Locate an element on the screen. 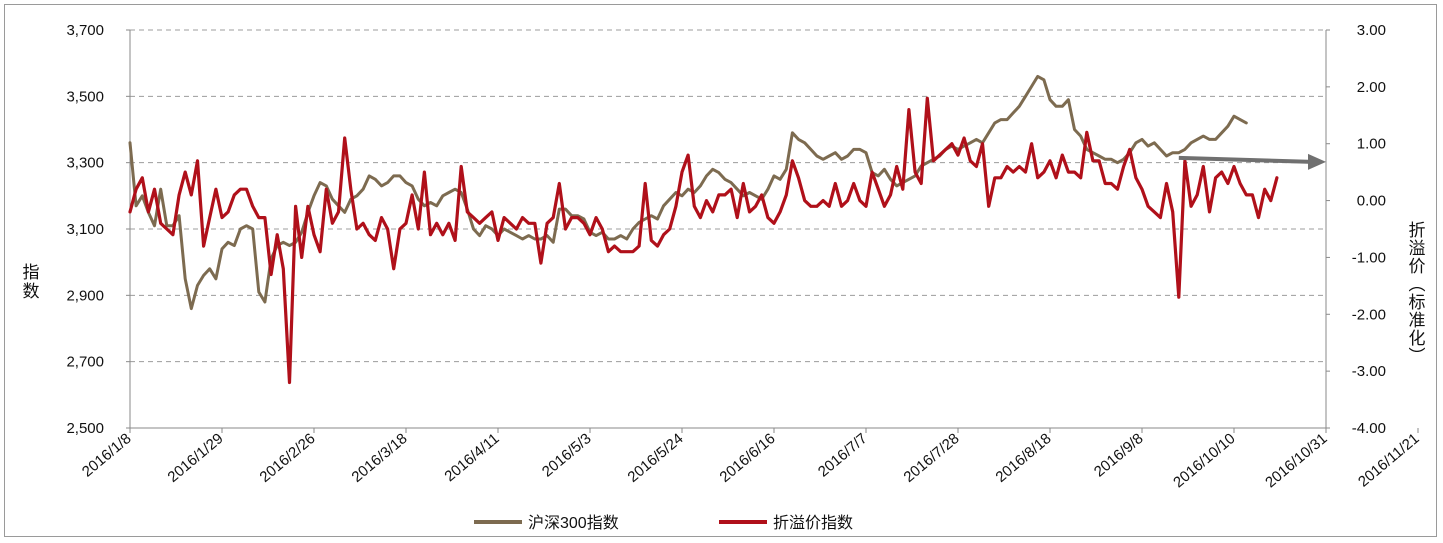  left-tick-label: 3,700 is located at coordinates (85, 30).